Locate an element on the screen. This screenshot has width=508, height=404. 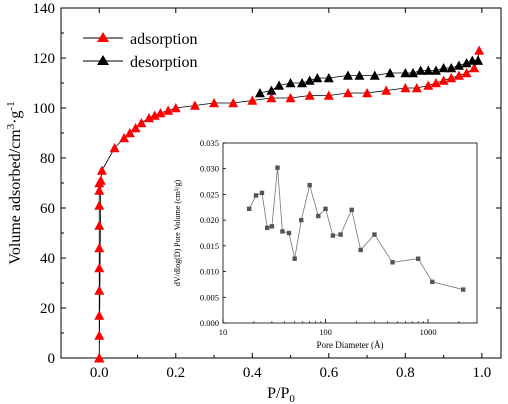
inset-y-tick-label: 0.015 is located at coordinates (209, 246).